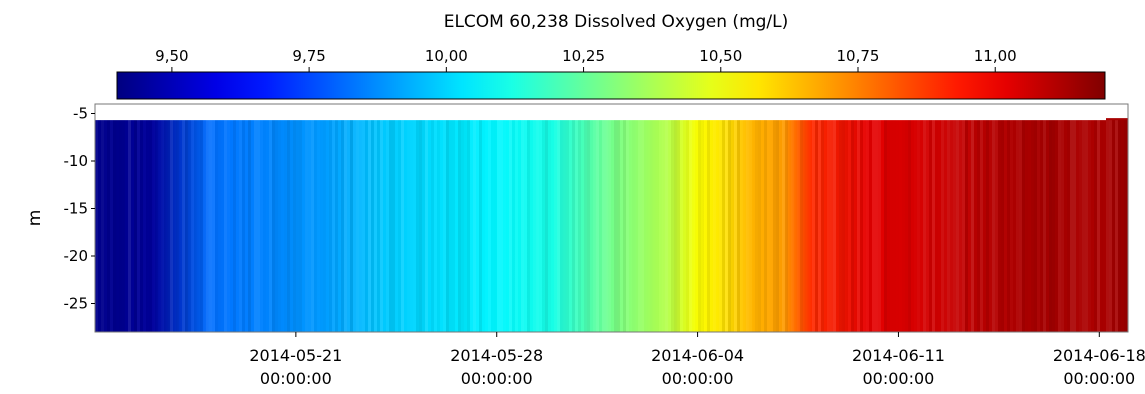 This screenshot has width=1145, height=394. What do you see at coordinates (79, 209) in the screenshot?
I see `y-axis: -5 -10 -15 -20 -25` at bounding box center [79, 209].